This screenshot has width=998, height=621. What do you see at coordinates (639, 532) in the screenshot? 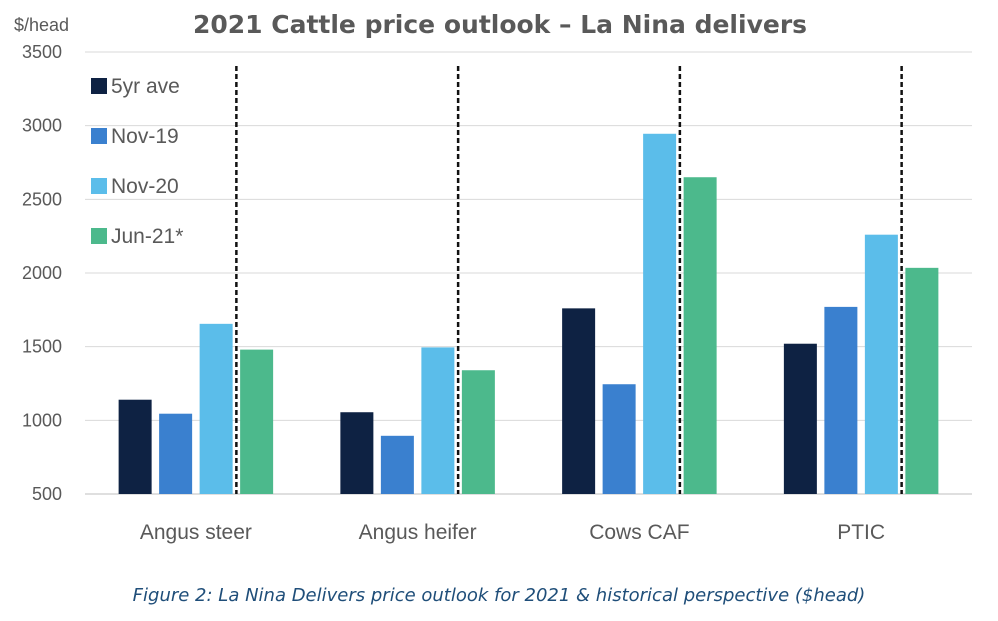
I see `x-tick-label: Cows CAF` at bounding box center [639, 532].